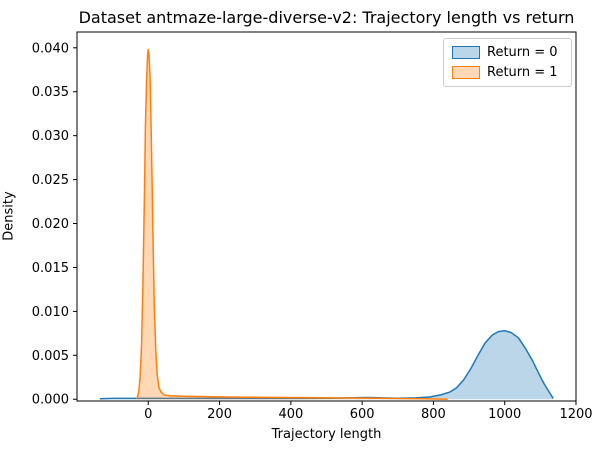 The width and height of the screenshot is (601, 455). What do you see at coordinates (50, 268) in the screenshot?
I see `y-tick-label: 0.015` at bounding box center [50, 268].